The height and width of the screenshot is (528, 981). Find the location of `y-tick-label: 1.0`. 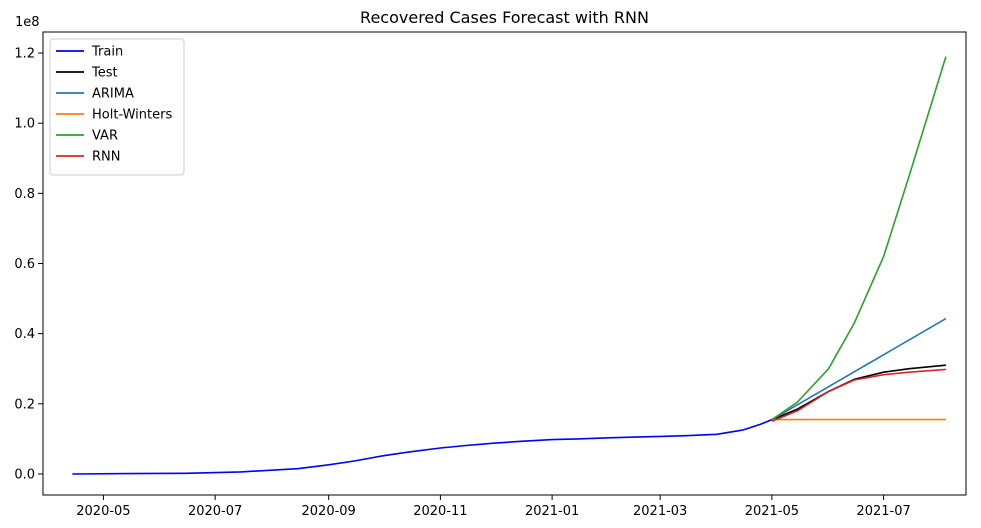

y-tick-label: 1.0 is located at coordinates (24, 124).